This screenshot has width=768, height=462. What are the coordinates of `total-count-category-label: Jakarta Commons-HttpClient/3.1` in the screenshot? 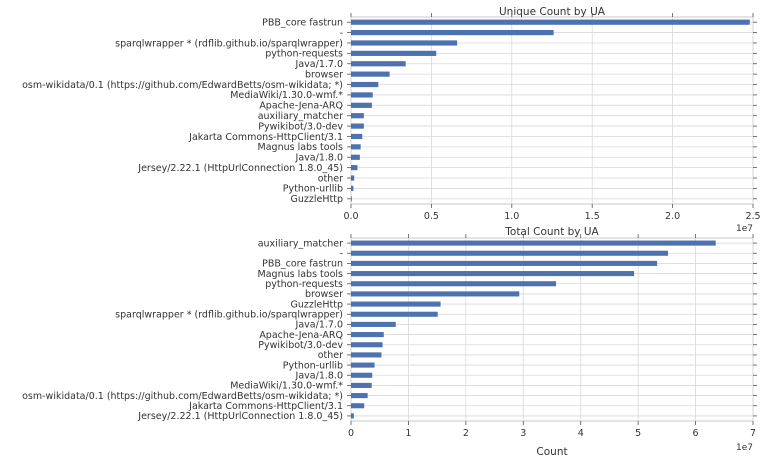 It's located at (265, 406).